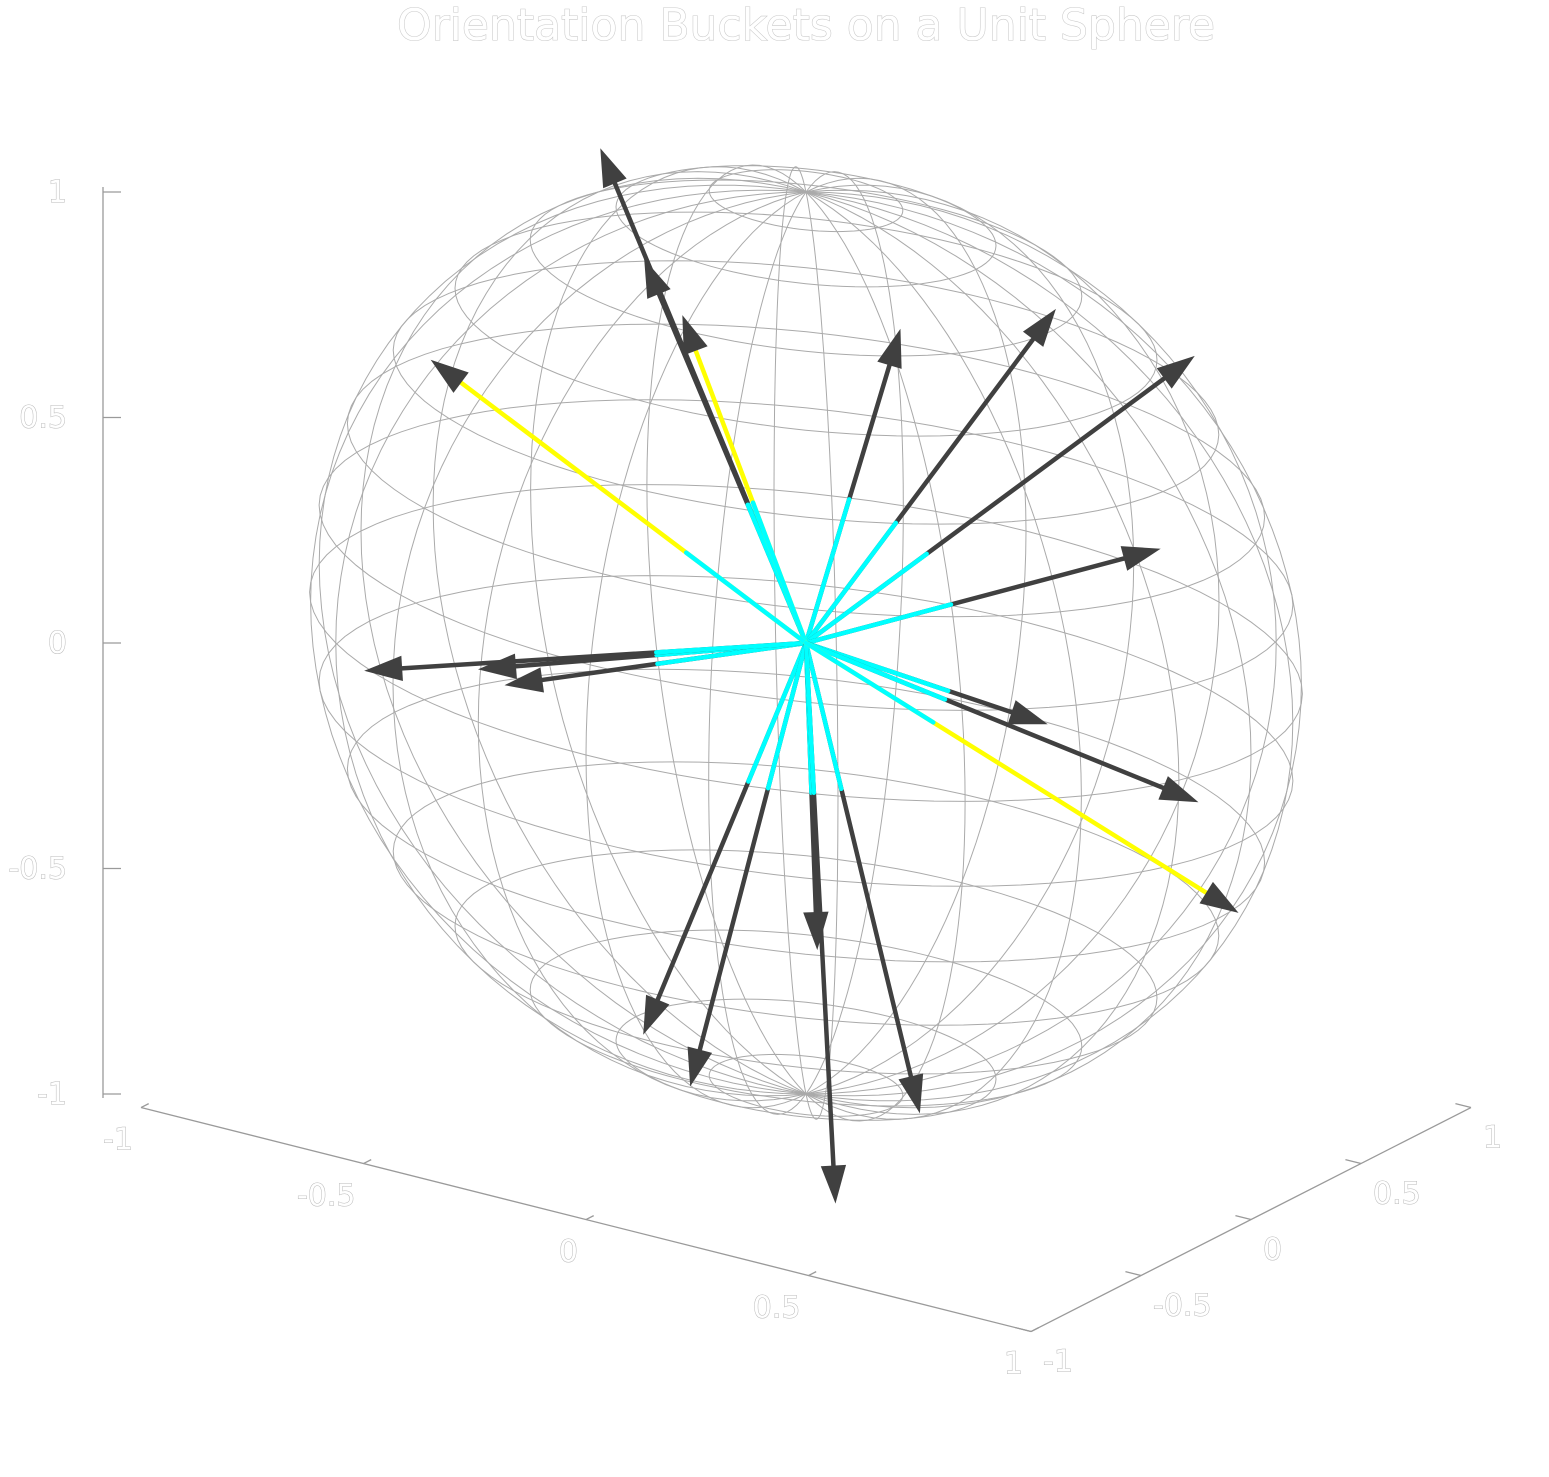 The width and height of the screenshot is (1549, 1477). Describe the element at coordinates (1013, 1364) in the screenshot. I see `x-tick-label: 1` at that location.